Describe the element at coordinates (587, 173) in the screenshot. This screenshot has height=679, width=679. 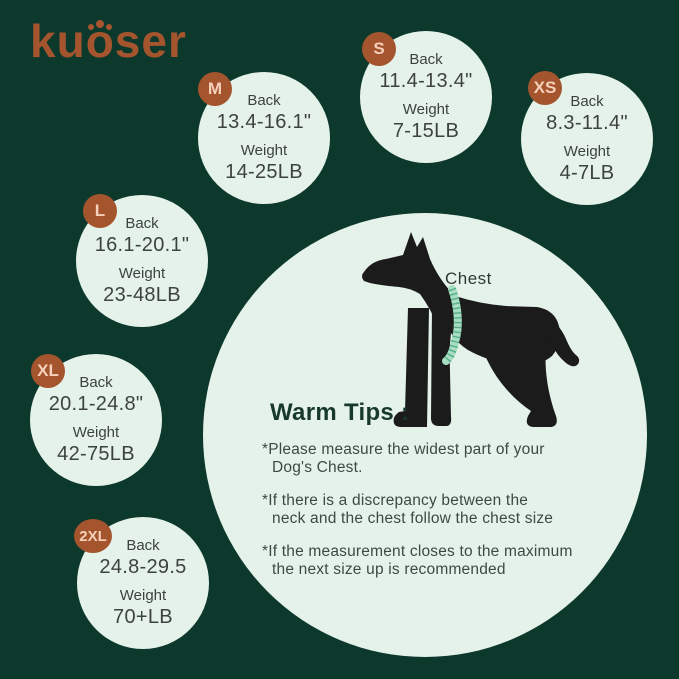
I see `weight-value: 4-7LB` at that location.